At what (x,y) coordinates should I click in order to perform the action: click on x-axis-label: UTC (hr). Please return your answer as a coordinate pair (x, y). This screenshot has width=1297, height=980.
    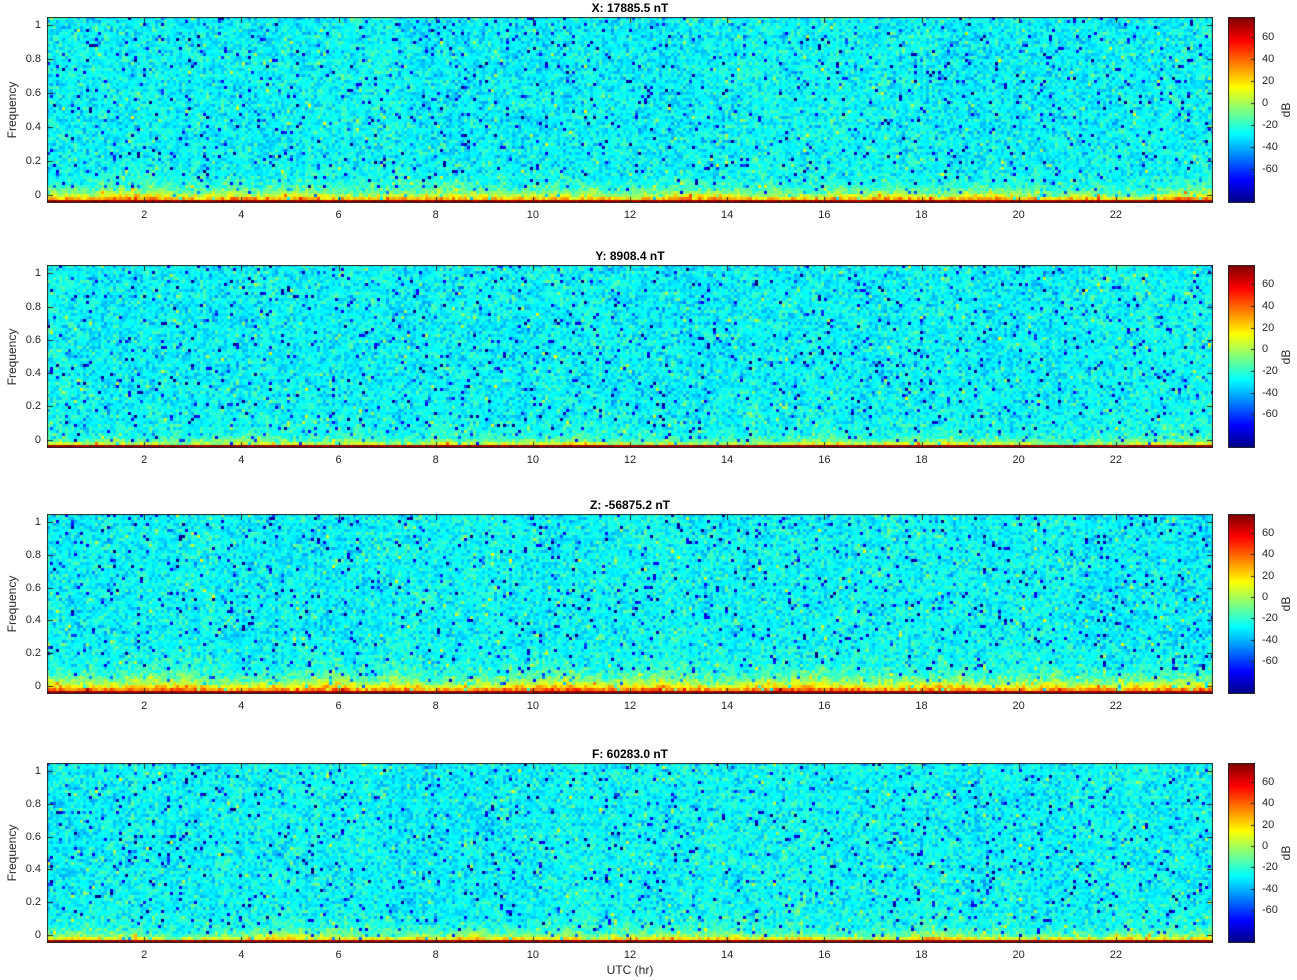
    Looking at the image, I should click on (630, 970).